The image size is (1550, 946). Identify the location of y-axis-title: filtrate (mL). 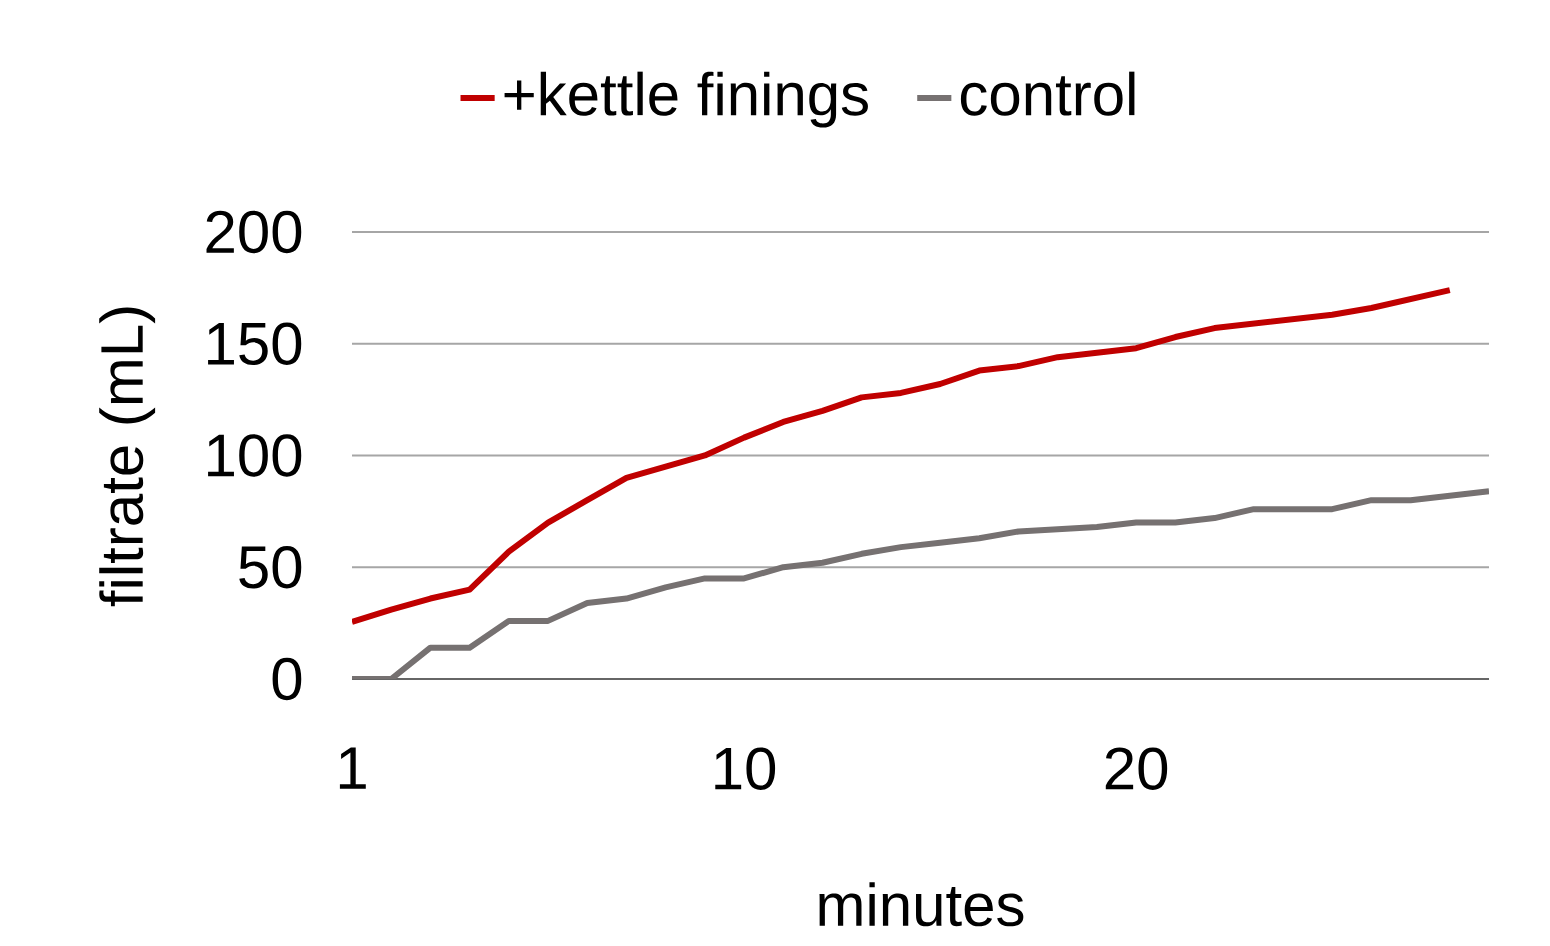
(127, 457).